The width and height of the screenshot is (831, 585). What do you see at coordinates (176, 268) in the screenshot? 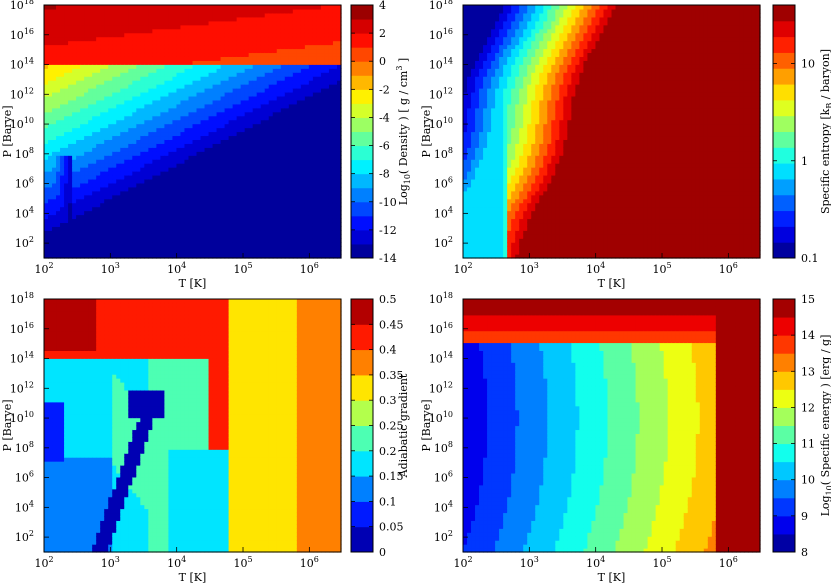
I see `x-tick-label: 104` at bounding box center [176, 268].